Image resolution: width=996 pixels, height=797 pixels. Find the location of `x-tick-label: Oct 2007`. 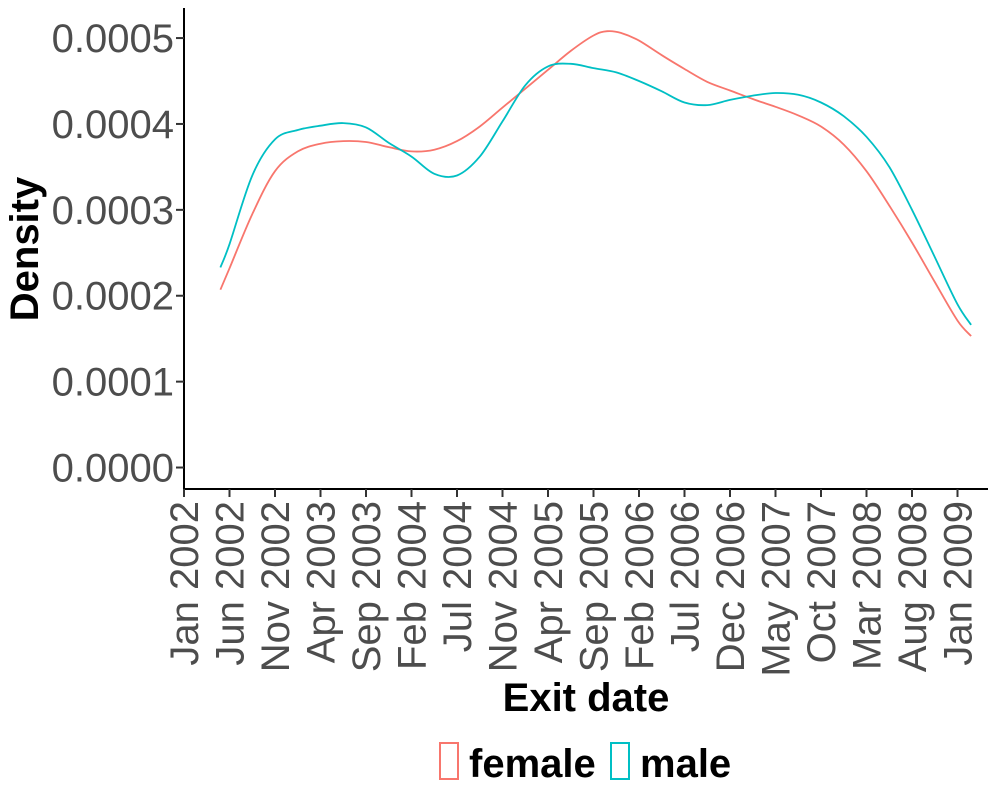

x-tick-label: Oct 2007 is located at coordinates (822, 582).